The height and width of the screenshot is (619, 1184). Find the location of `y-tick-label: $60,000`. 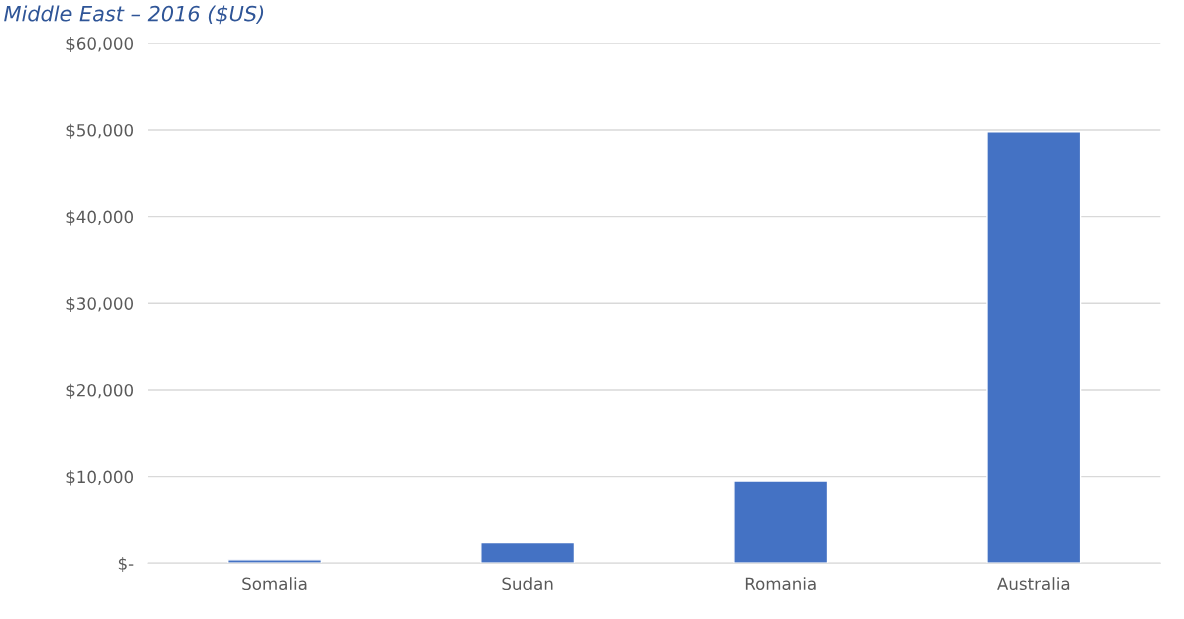

y-tick-label: $60,000 is located at coordinates (99, 45).